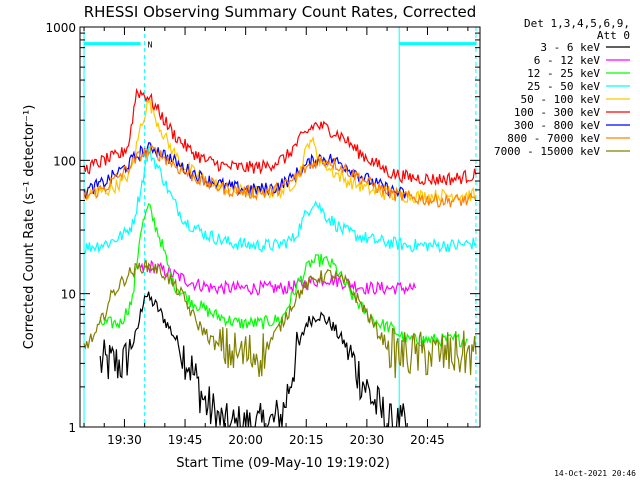 The image size is (640, 480). What do you see at coordinates (72, 428) in the screenshot?
I see `y-tick-label: 1` at bounding box center [72, 428].